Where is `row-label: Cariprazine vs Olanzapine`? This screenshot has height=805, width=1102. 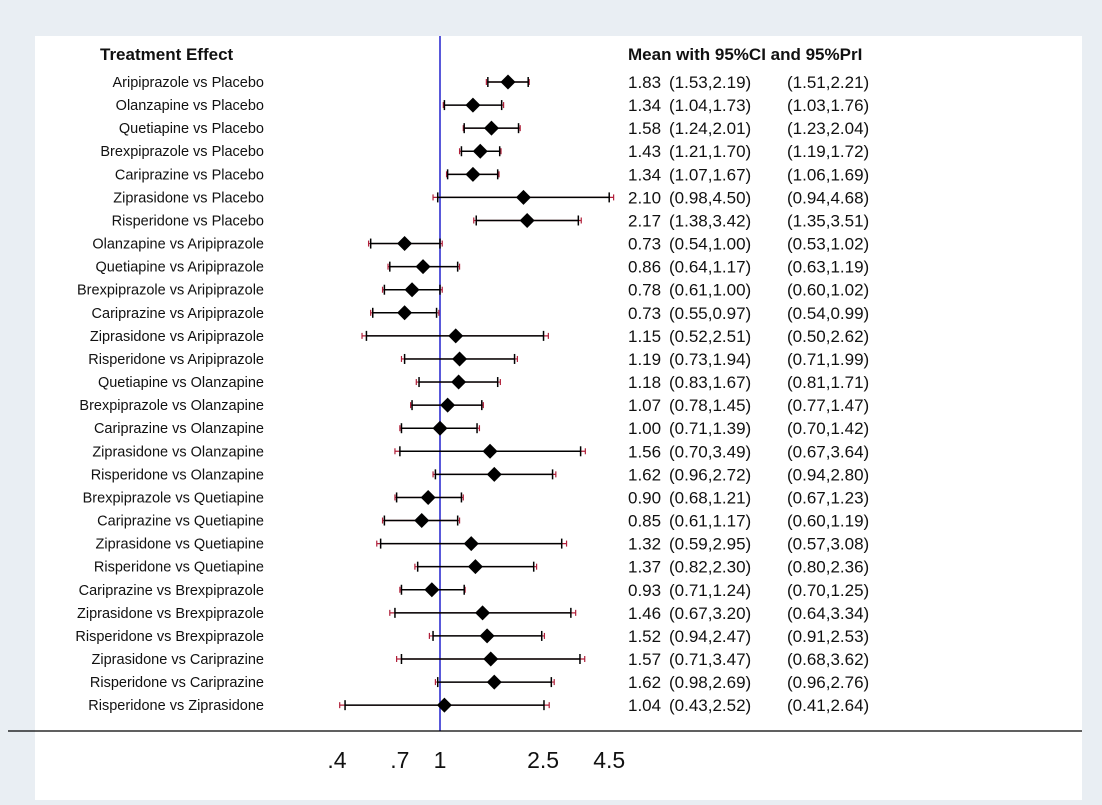 row-label: Cariprazine vs Olanzapine is located at coordinates (179, 429).